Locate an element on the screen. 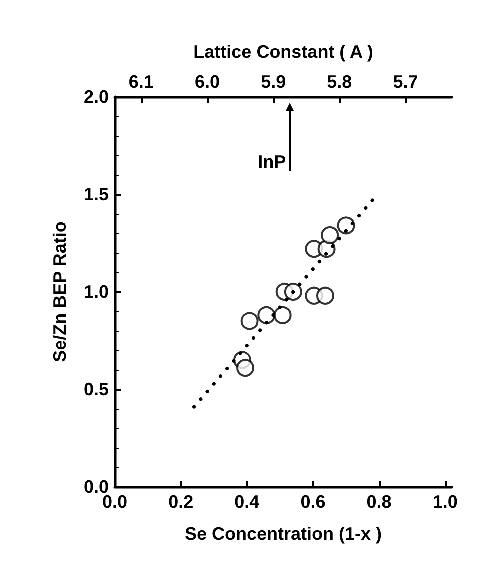 This screenshot has height=575, width=482. x-tick-label: 0.2 is located at coordinates (181, 502).